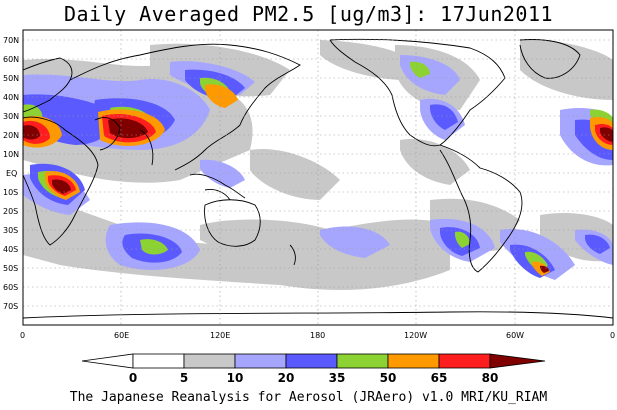 The height and width of the screenshot is (410, 617). Describe the element at coordinates (415, 335) in the screenshot. I see `lon-label: 120W` at that location.